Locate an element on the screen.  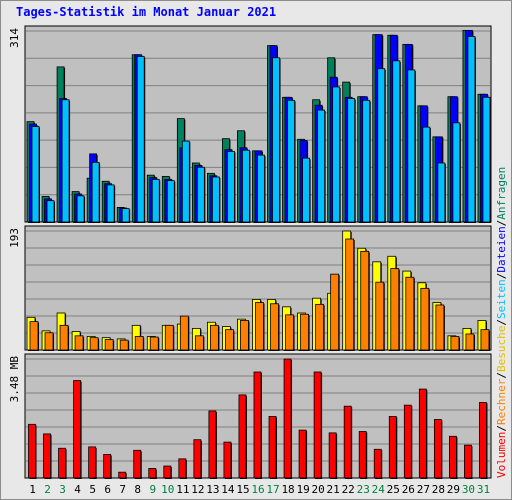
day-label-12: 12 is located at coordinates (197, 489).